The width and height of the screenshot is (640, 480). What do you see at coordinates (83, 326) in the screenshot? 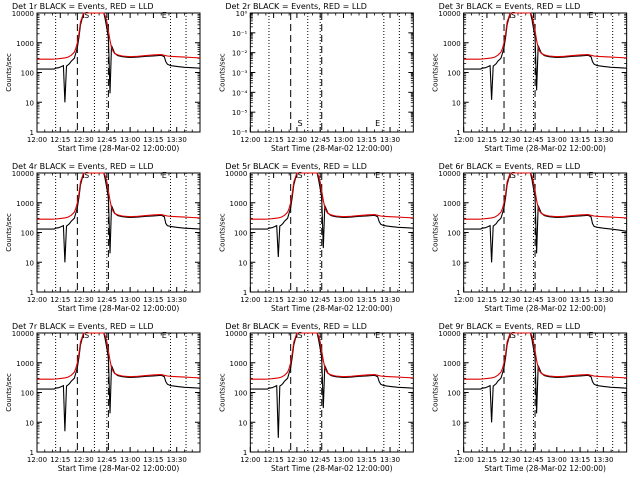
I see `panel-title: Det 7r BLACK = Events, RED = LLD` at bounding box center [83, 326].